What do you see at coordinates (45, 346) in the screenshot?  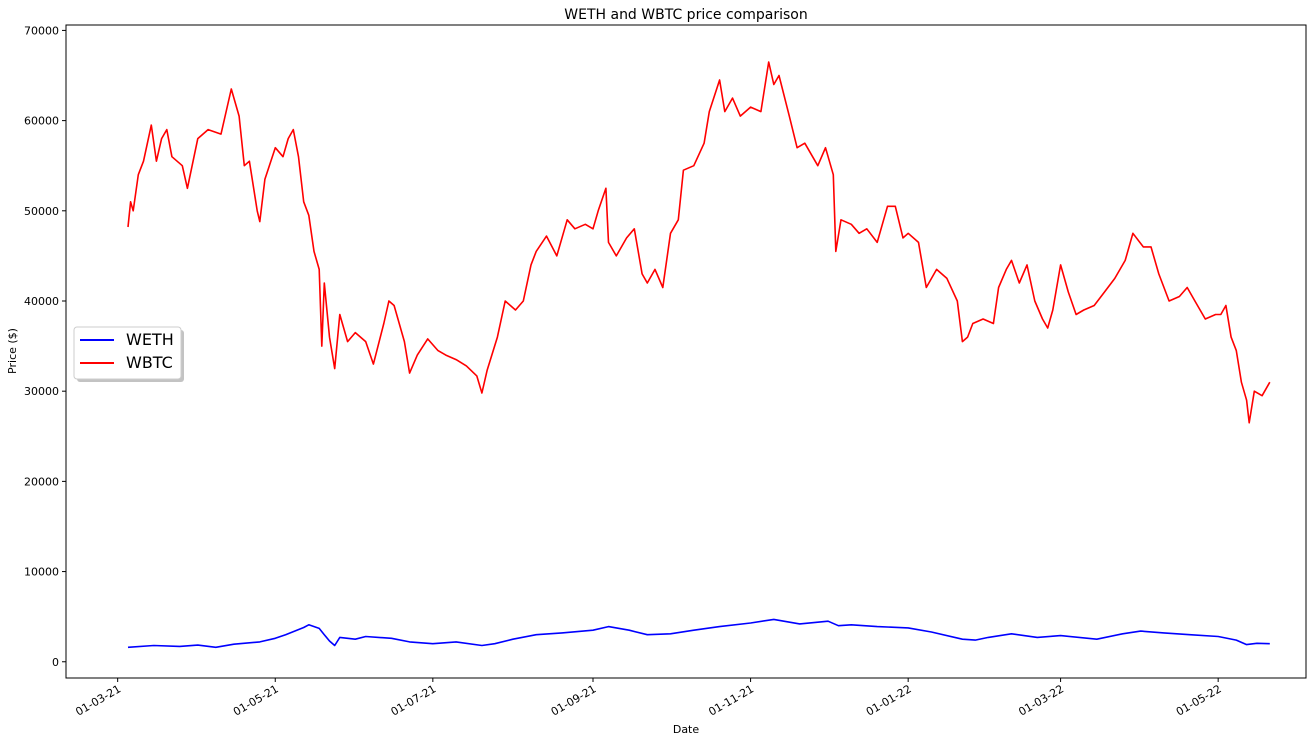 I see `y-axis: 0 10000 20000 30000 40000 50000 60000 70000` at bounding box center [45, 346].